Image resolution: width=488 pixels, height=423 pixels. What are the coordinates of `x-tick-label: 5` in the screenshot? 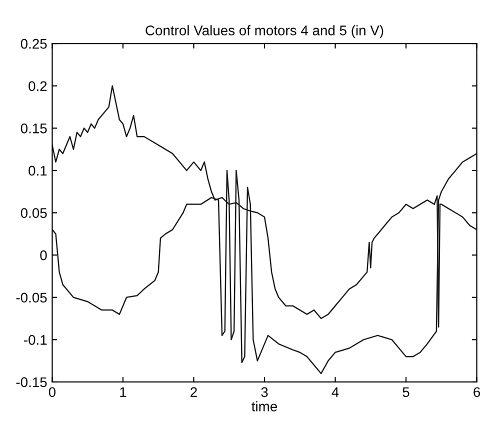 It's located at (406, 392).